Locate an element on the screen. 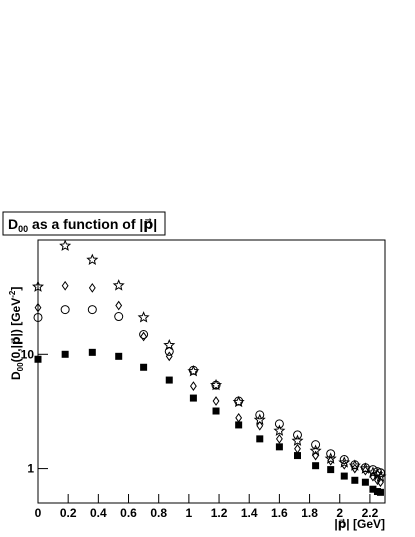 This screenshot has height=537, width=415. title-sub: 00 is located at coordinates (23, 229).